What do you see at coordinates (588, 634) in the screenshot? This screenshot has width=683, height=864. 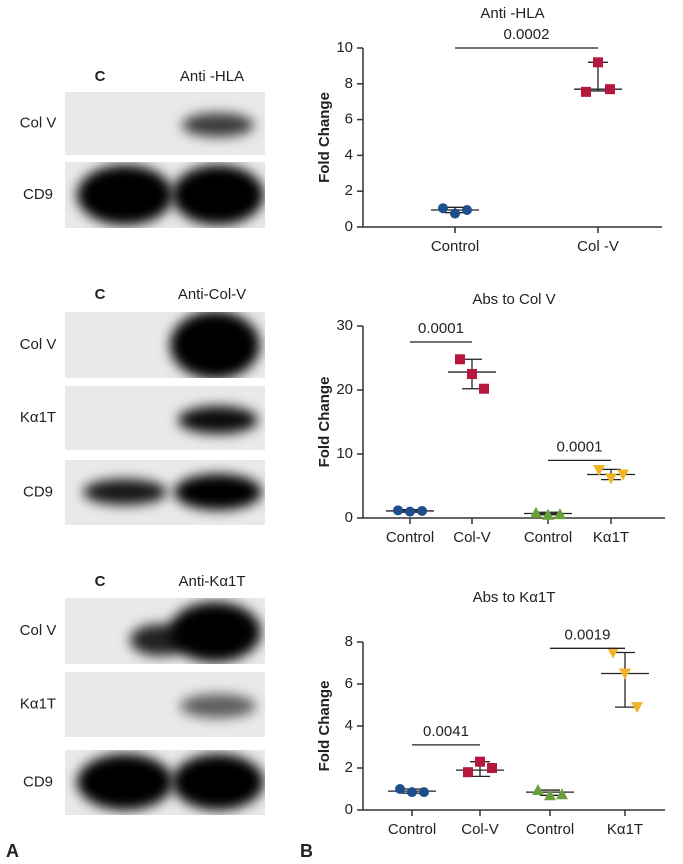 I see `p-value: 0.0019` at bounding box center [588, 634].